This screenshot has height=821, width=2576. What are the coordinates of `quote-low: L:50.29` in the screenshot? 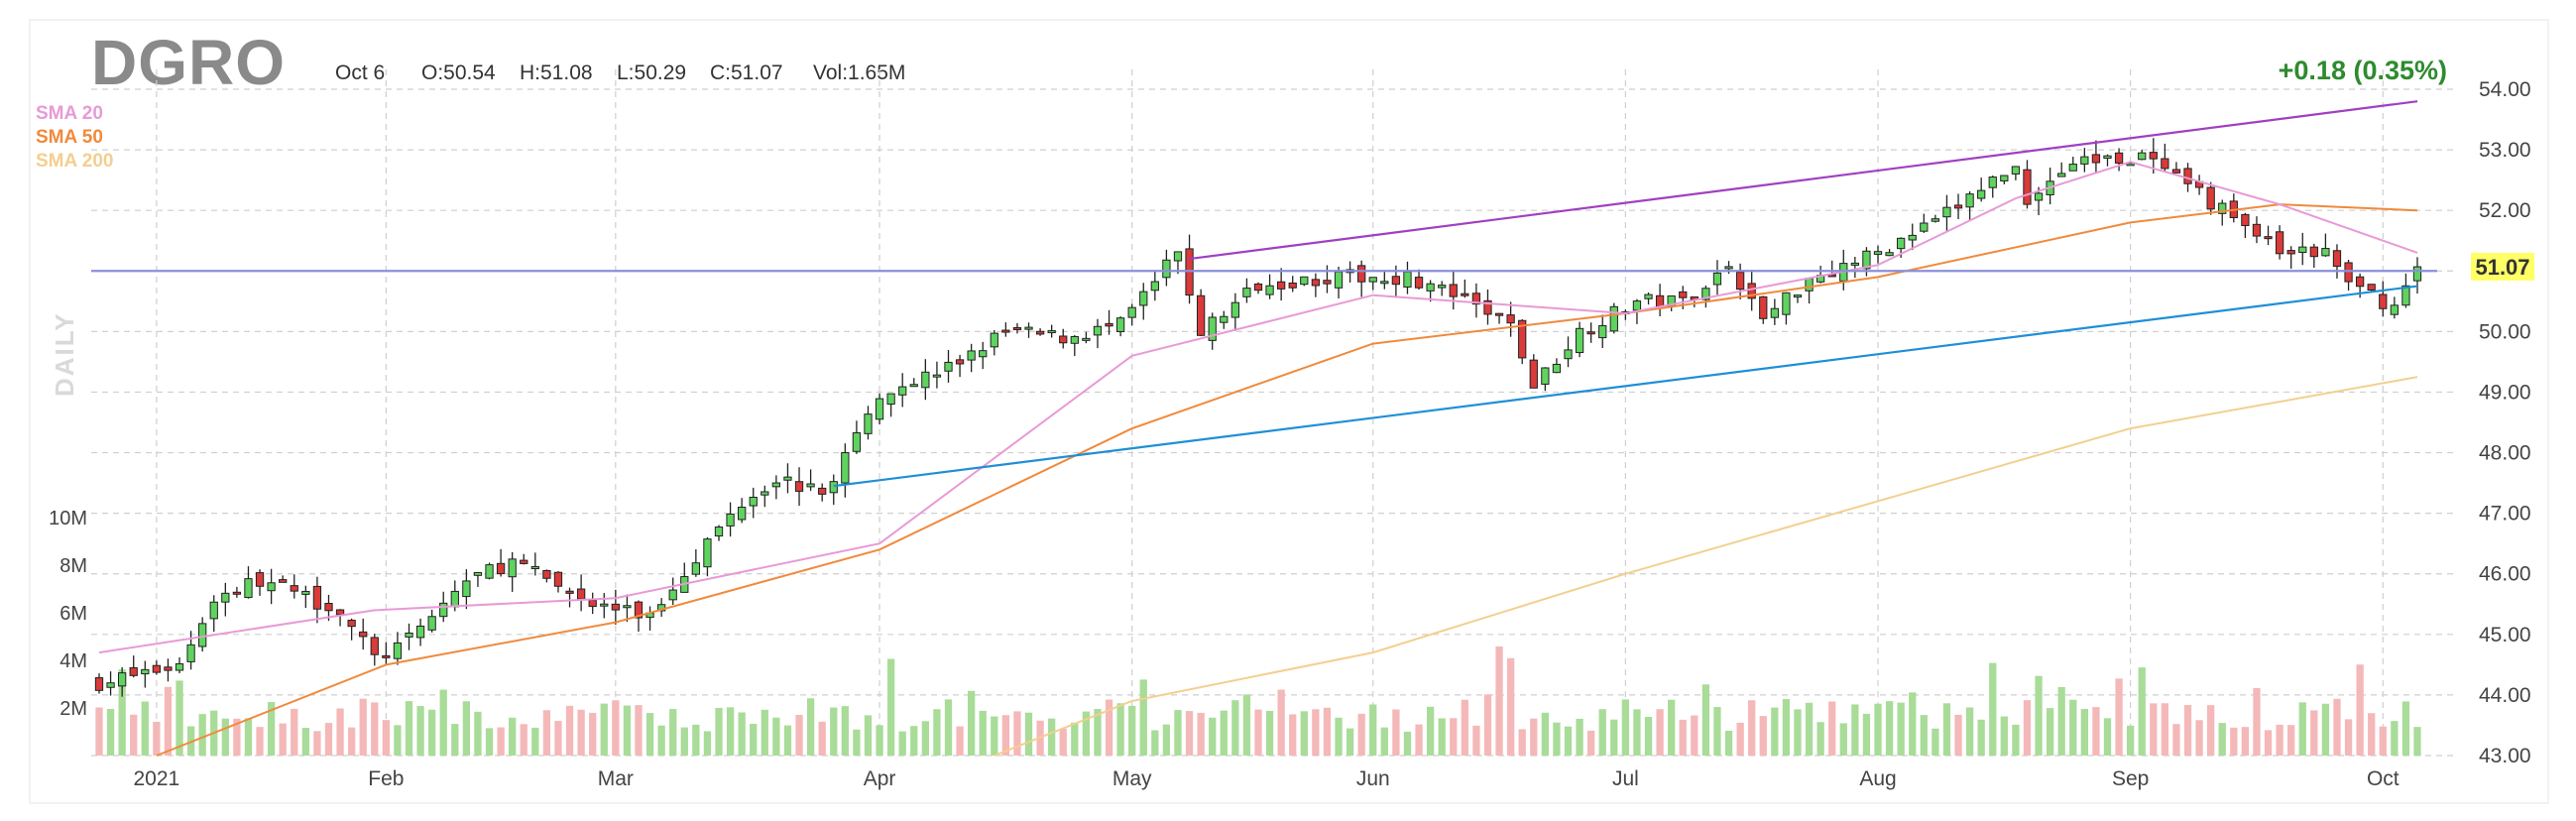 It's located at (652, 72).